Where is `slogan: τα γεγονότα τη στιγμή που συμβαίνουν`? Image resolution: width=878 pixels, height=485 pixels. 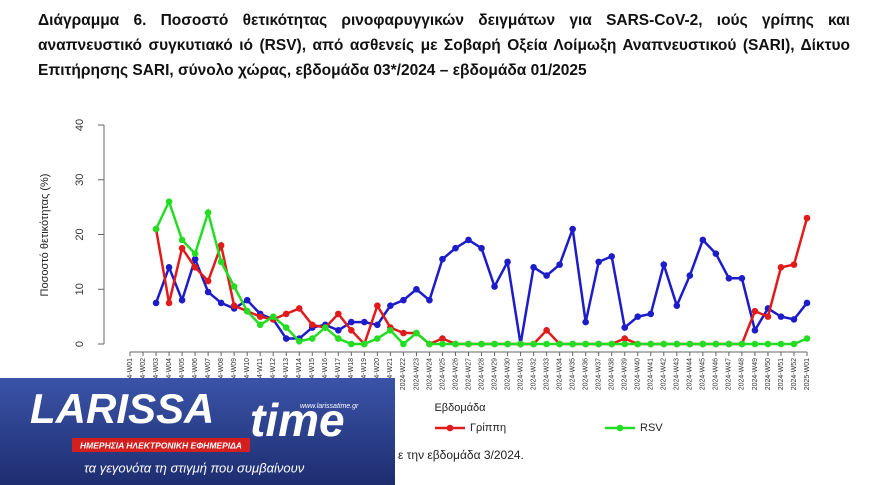
slogan: τα γεγονότα τη στιγμή που συμβαίνουν is located at coordinates (194, 467).